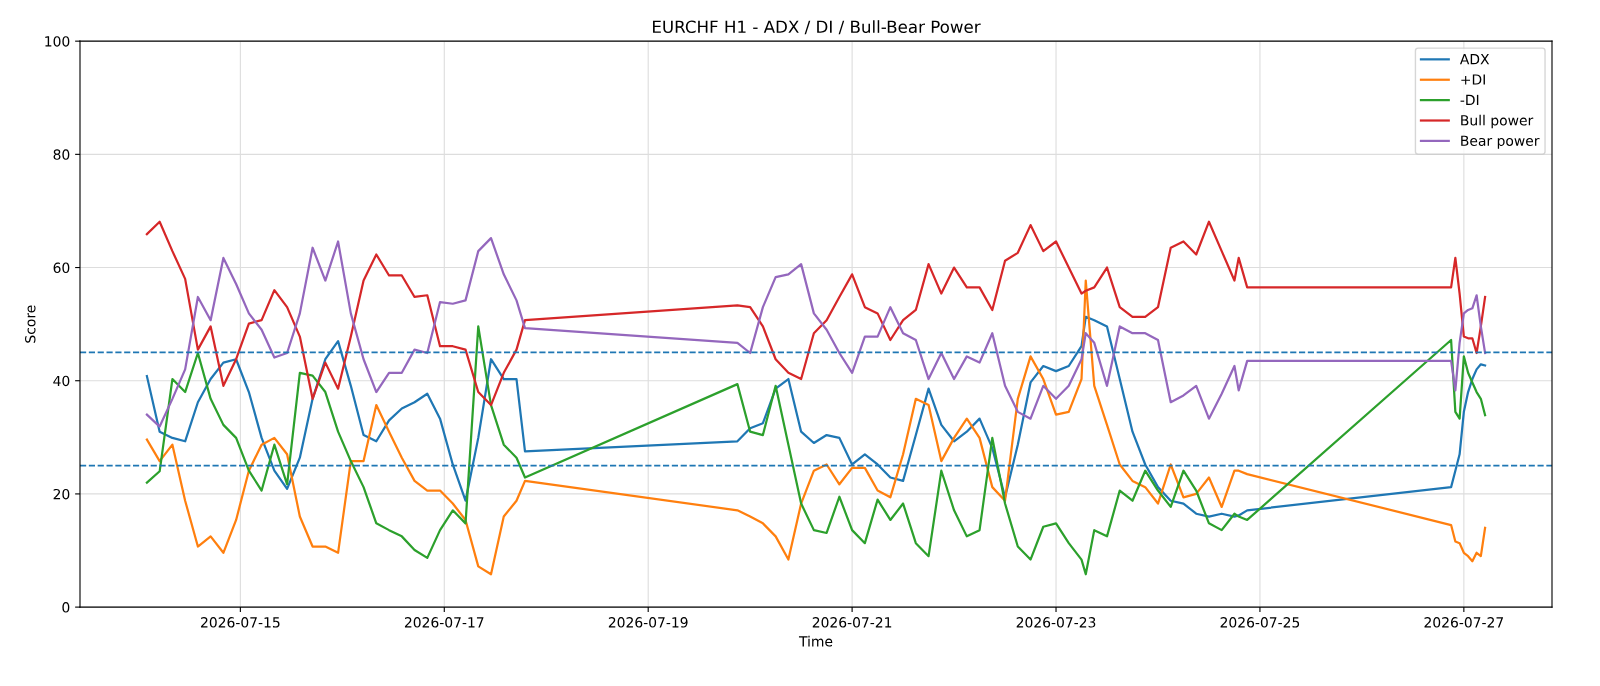 This screenshot has width=1600, height=686. I want to click on x-tick-label: 2026-07-19, so click(648, 622).